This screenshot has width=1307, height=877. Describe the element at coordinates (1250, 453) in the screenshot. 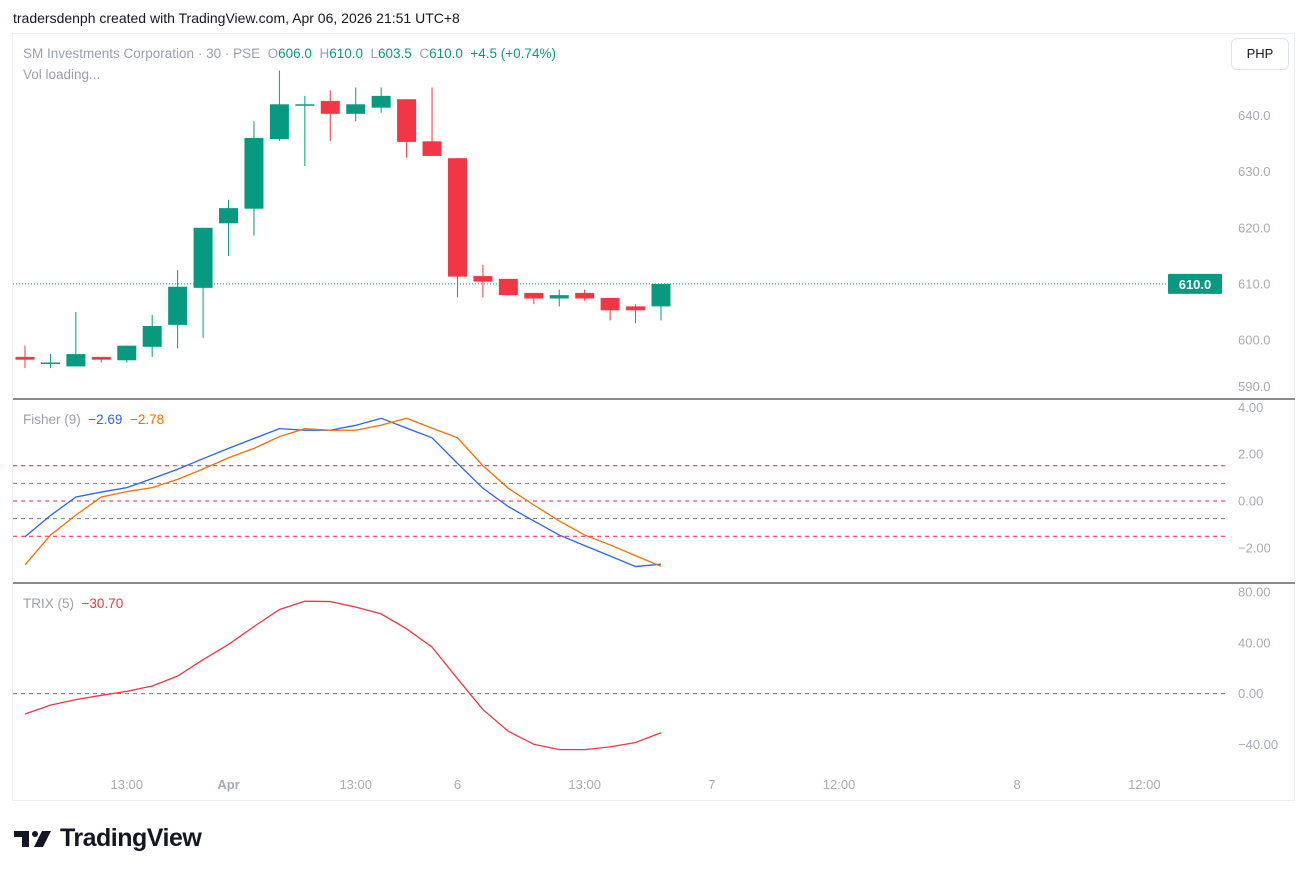

I see `fisher-axis-label: 2.00` at that location.